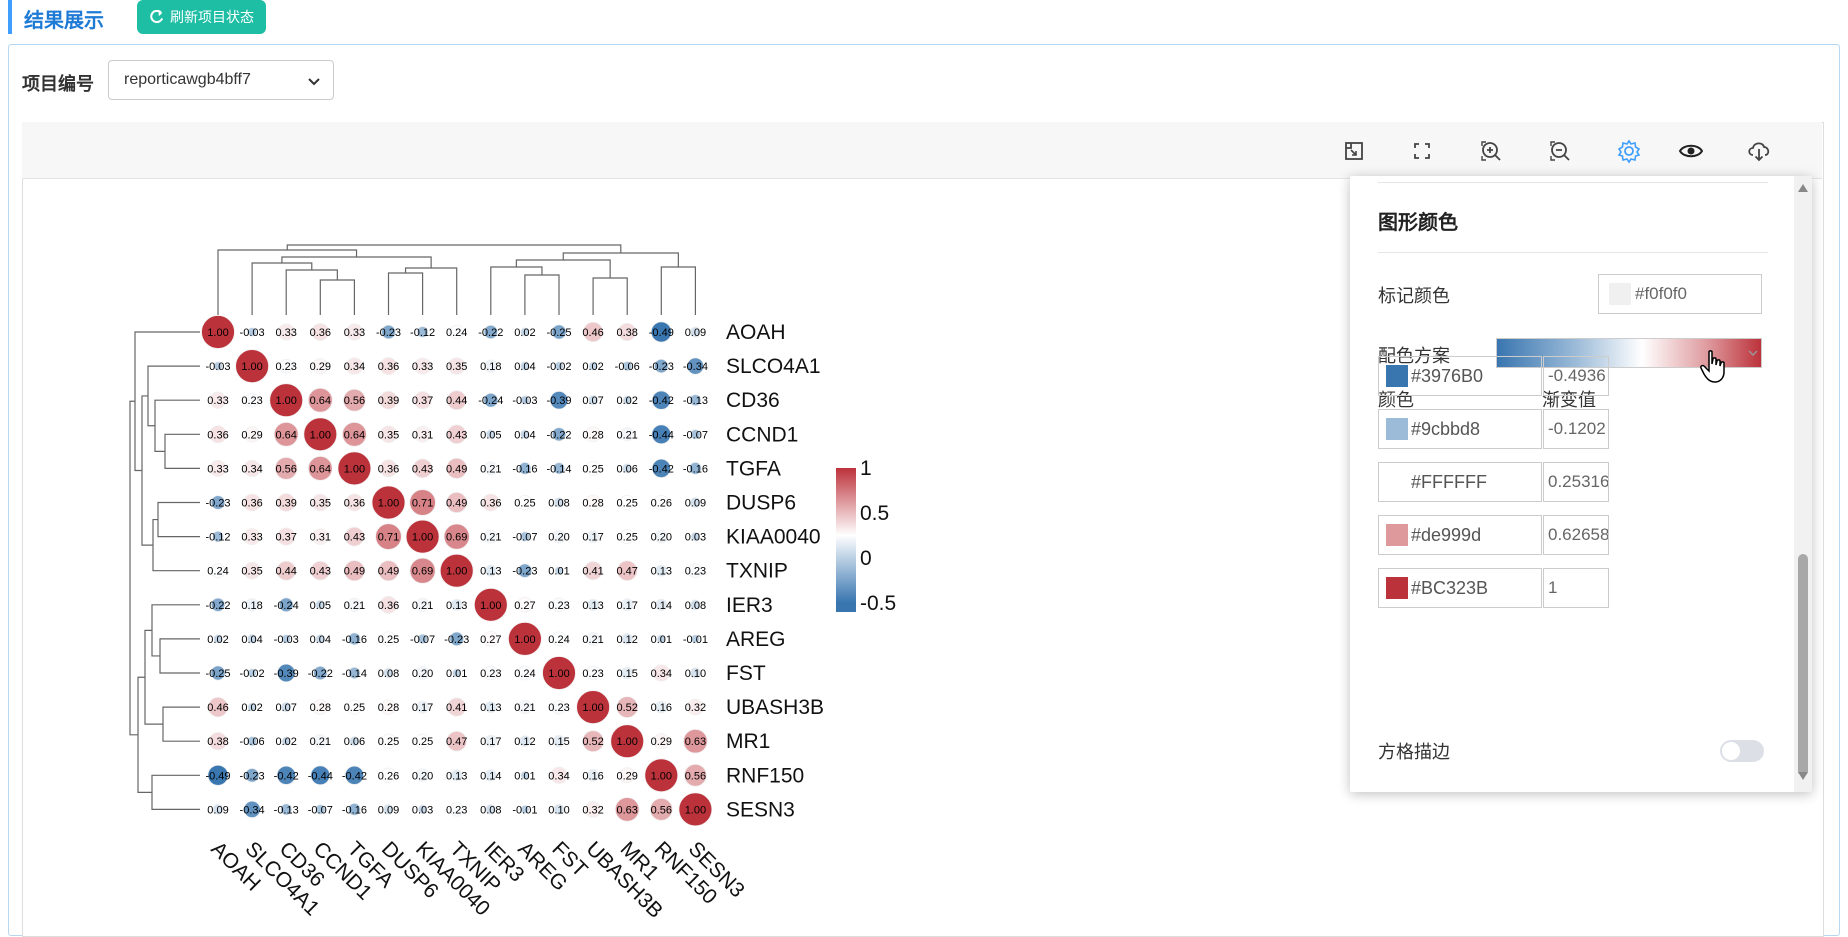 The height and width of the screenshot is (937, 1848). I want to click on stop-color-input: #BC323B, so click(1460, 588).